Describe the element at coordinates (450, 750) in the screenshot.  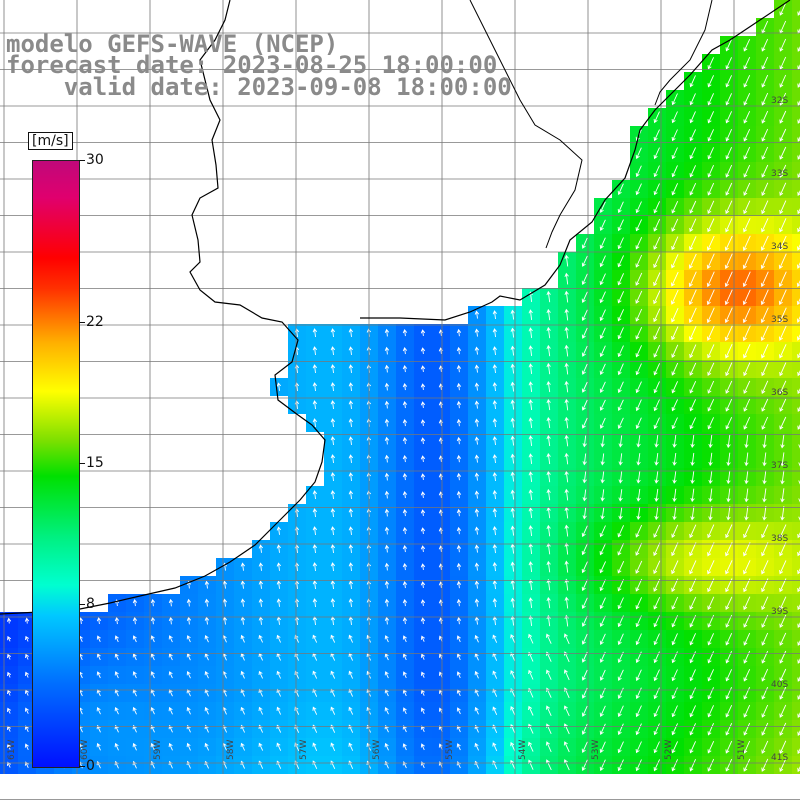
I see `longitude-label: 55W` at that location.